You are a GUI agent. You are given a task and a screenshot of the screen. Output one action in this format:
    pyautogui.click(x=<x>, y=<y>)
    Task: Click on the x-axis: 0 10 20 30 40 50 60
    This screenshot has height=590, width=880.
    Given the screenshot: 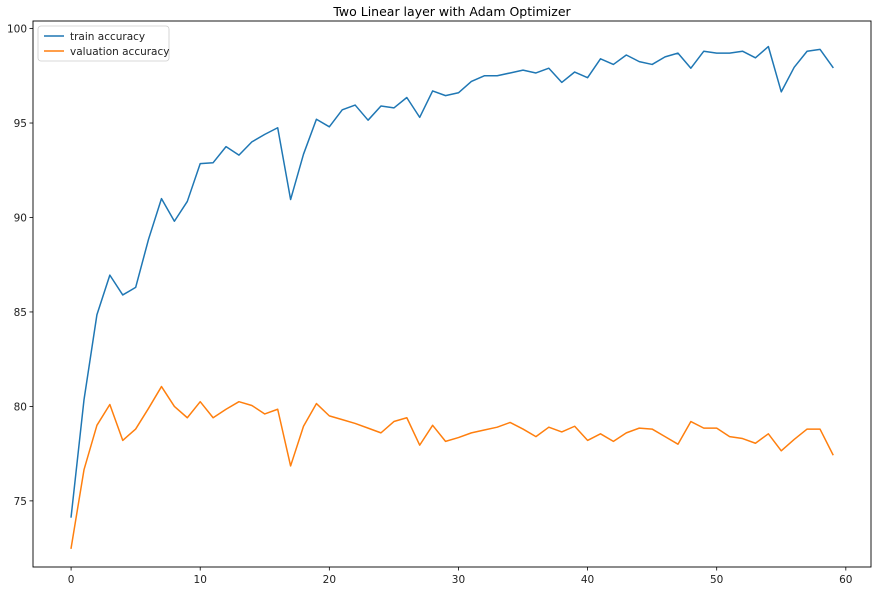 What is the action you would take?
    pyautogui.click(x=460, y=576)
    